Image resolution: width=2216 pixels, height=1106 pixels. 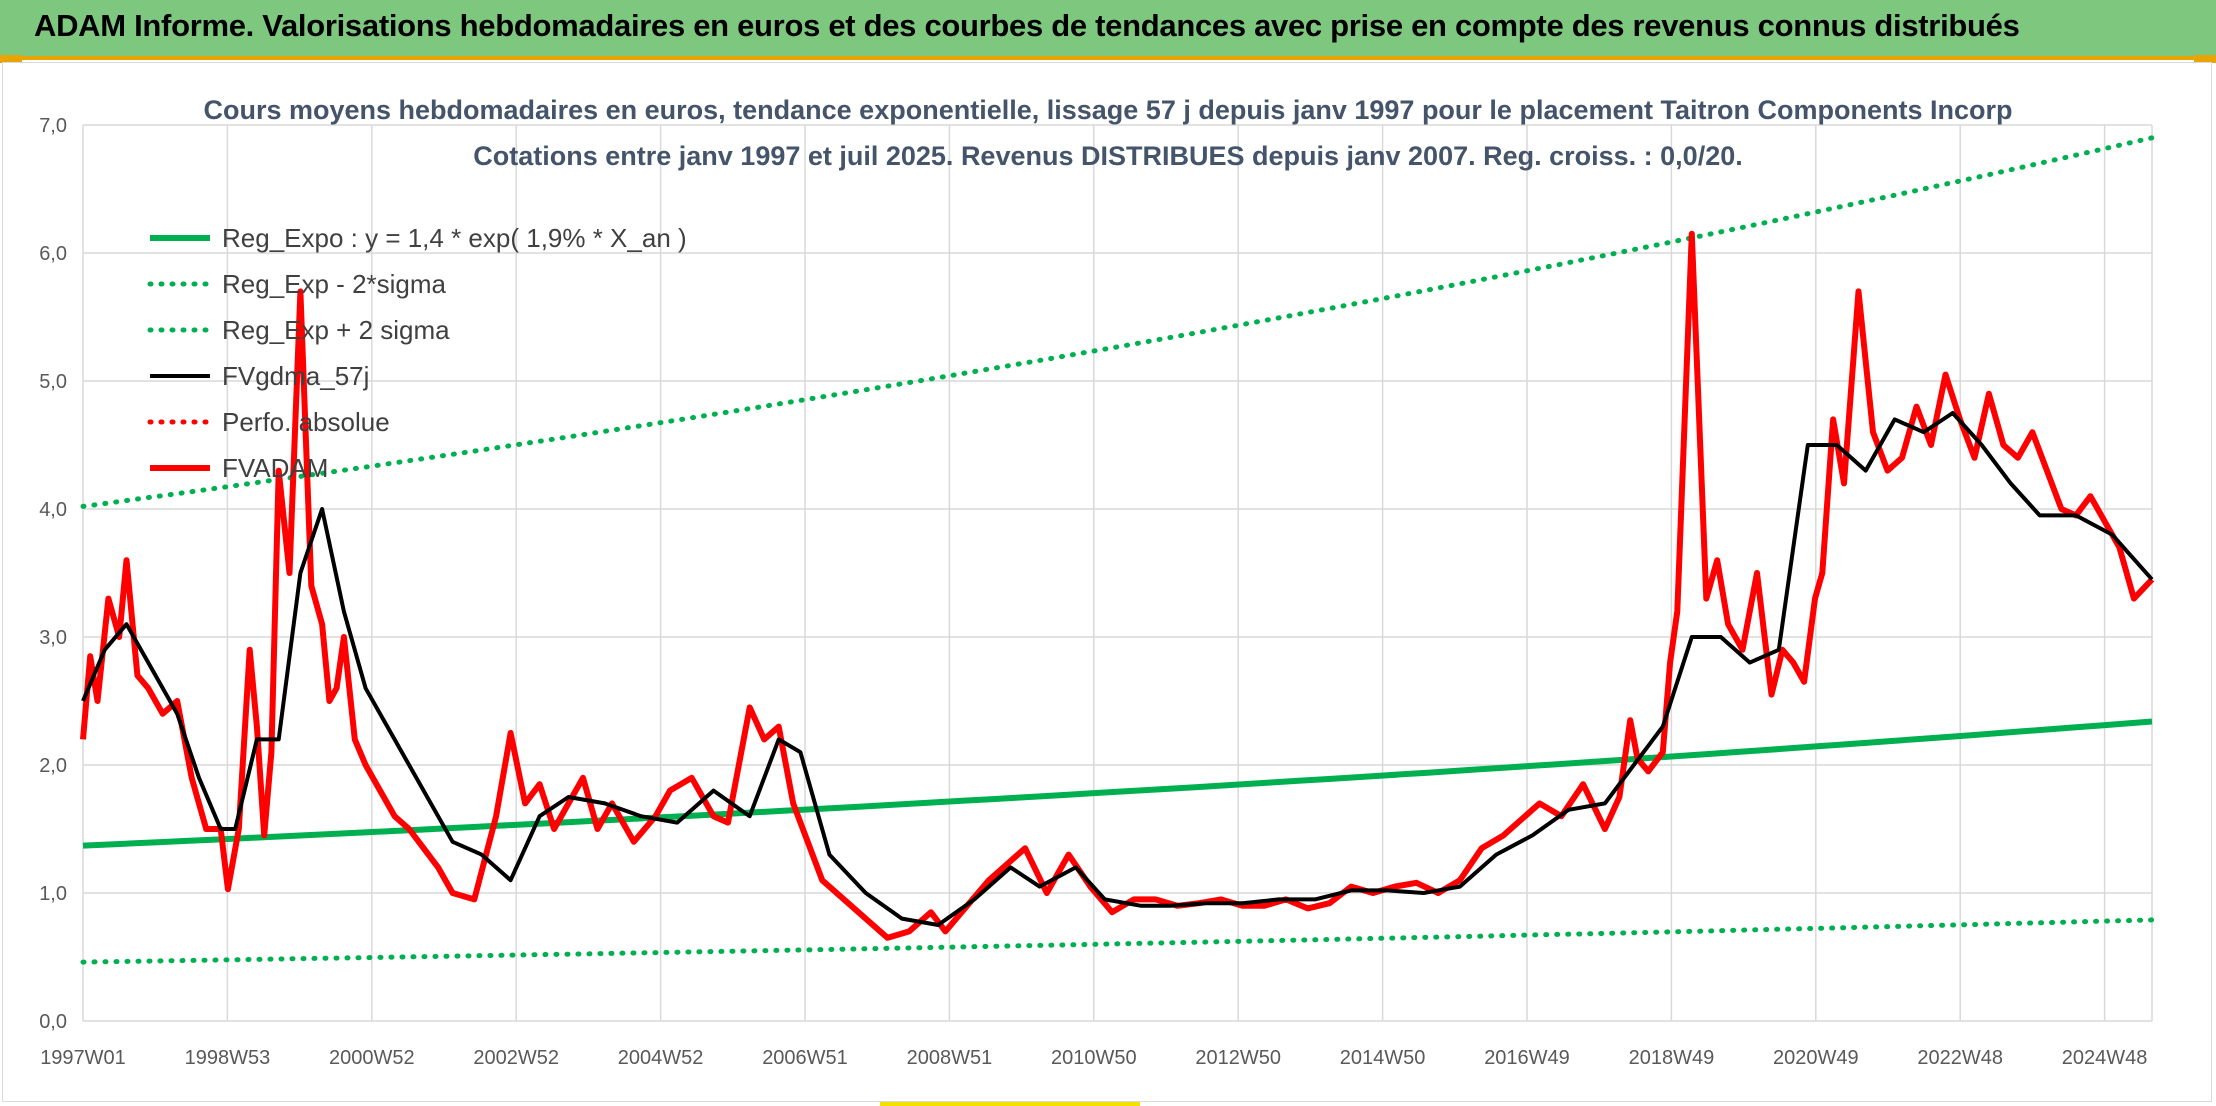 I want to click on x-tick-label: 2018W49, so click(x=1672, y=1058).